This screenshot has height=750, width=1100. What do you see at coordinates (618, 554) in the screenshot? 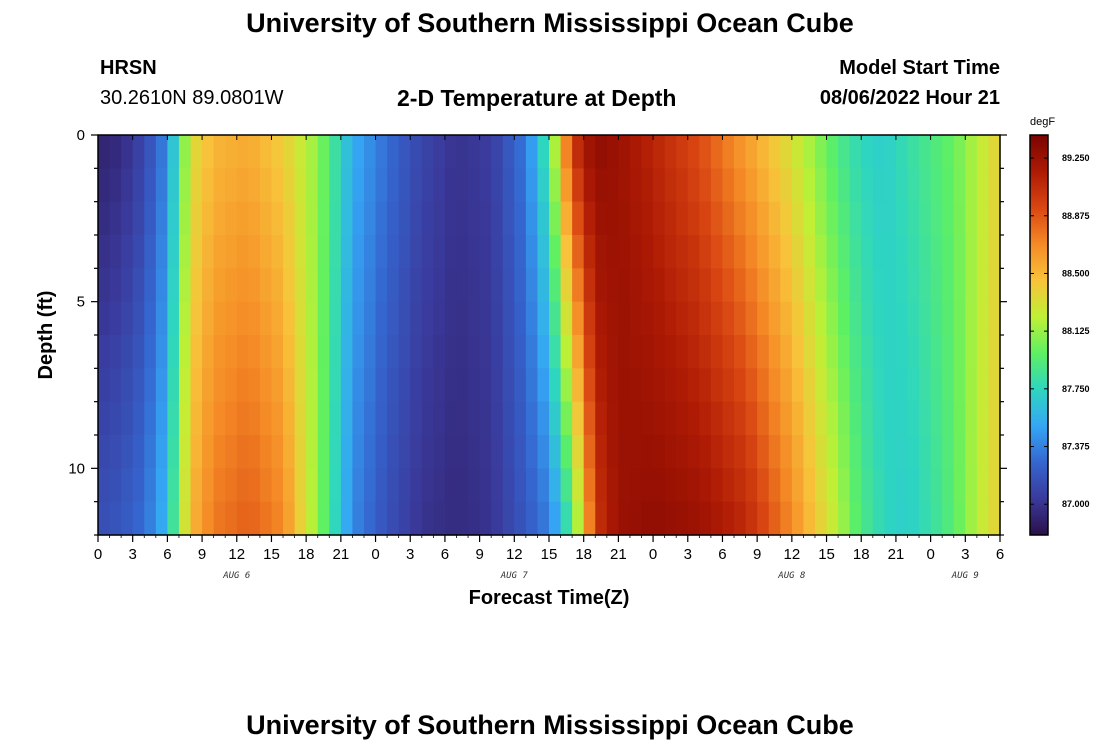
I see `x-tick-label: 21` at bounding box center [618, 554].